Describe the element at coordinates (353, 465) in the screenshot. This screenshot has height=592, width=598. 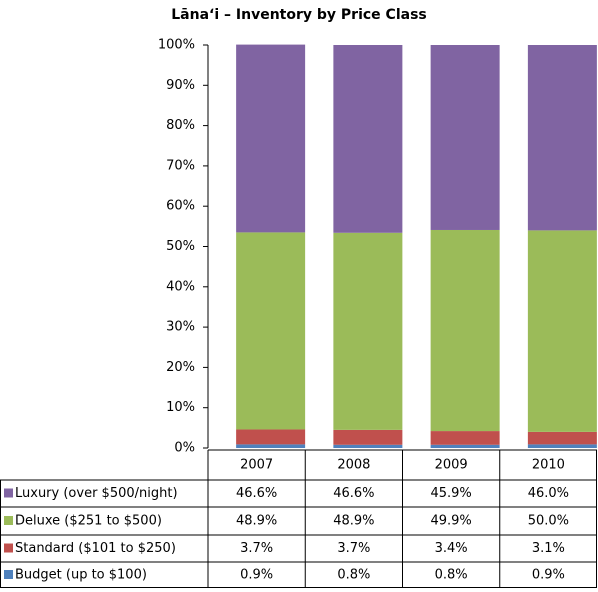
I see `x-tick-label: 2008` at that location.